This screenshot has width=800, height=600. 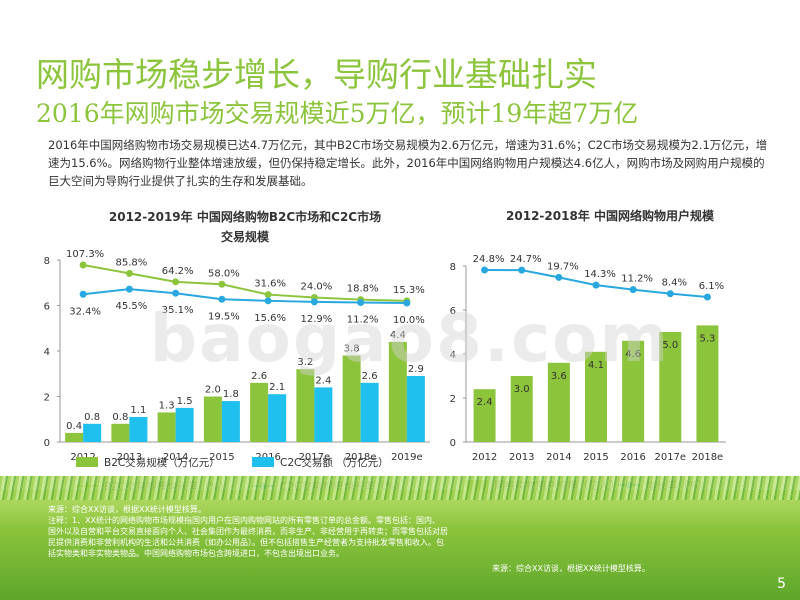 What do you see at coordinates (416, 369) in the screenshot?
I see `chart1-bar-c2c-label: 2.9` at bounding box center [416, 369].